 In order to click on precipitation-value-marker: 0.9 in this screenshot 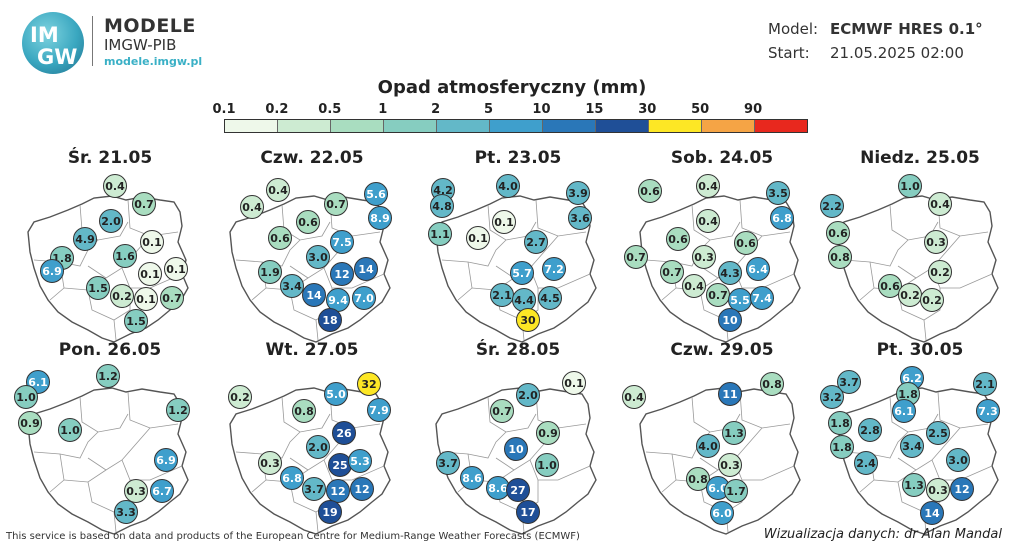, I will do `click(548, 433)`.